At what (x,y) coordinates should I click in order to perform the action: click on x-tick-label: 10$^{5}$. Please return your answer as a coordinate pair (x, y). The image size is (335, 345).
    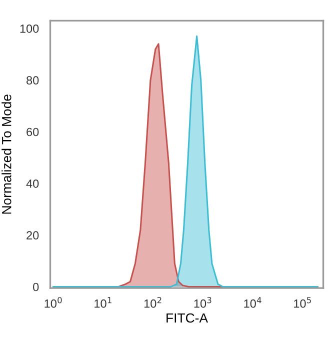
    Looking at the image, I should click on (302, 302).